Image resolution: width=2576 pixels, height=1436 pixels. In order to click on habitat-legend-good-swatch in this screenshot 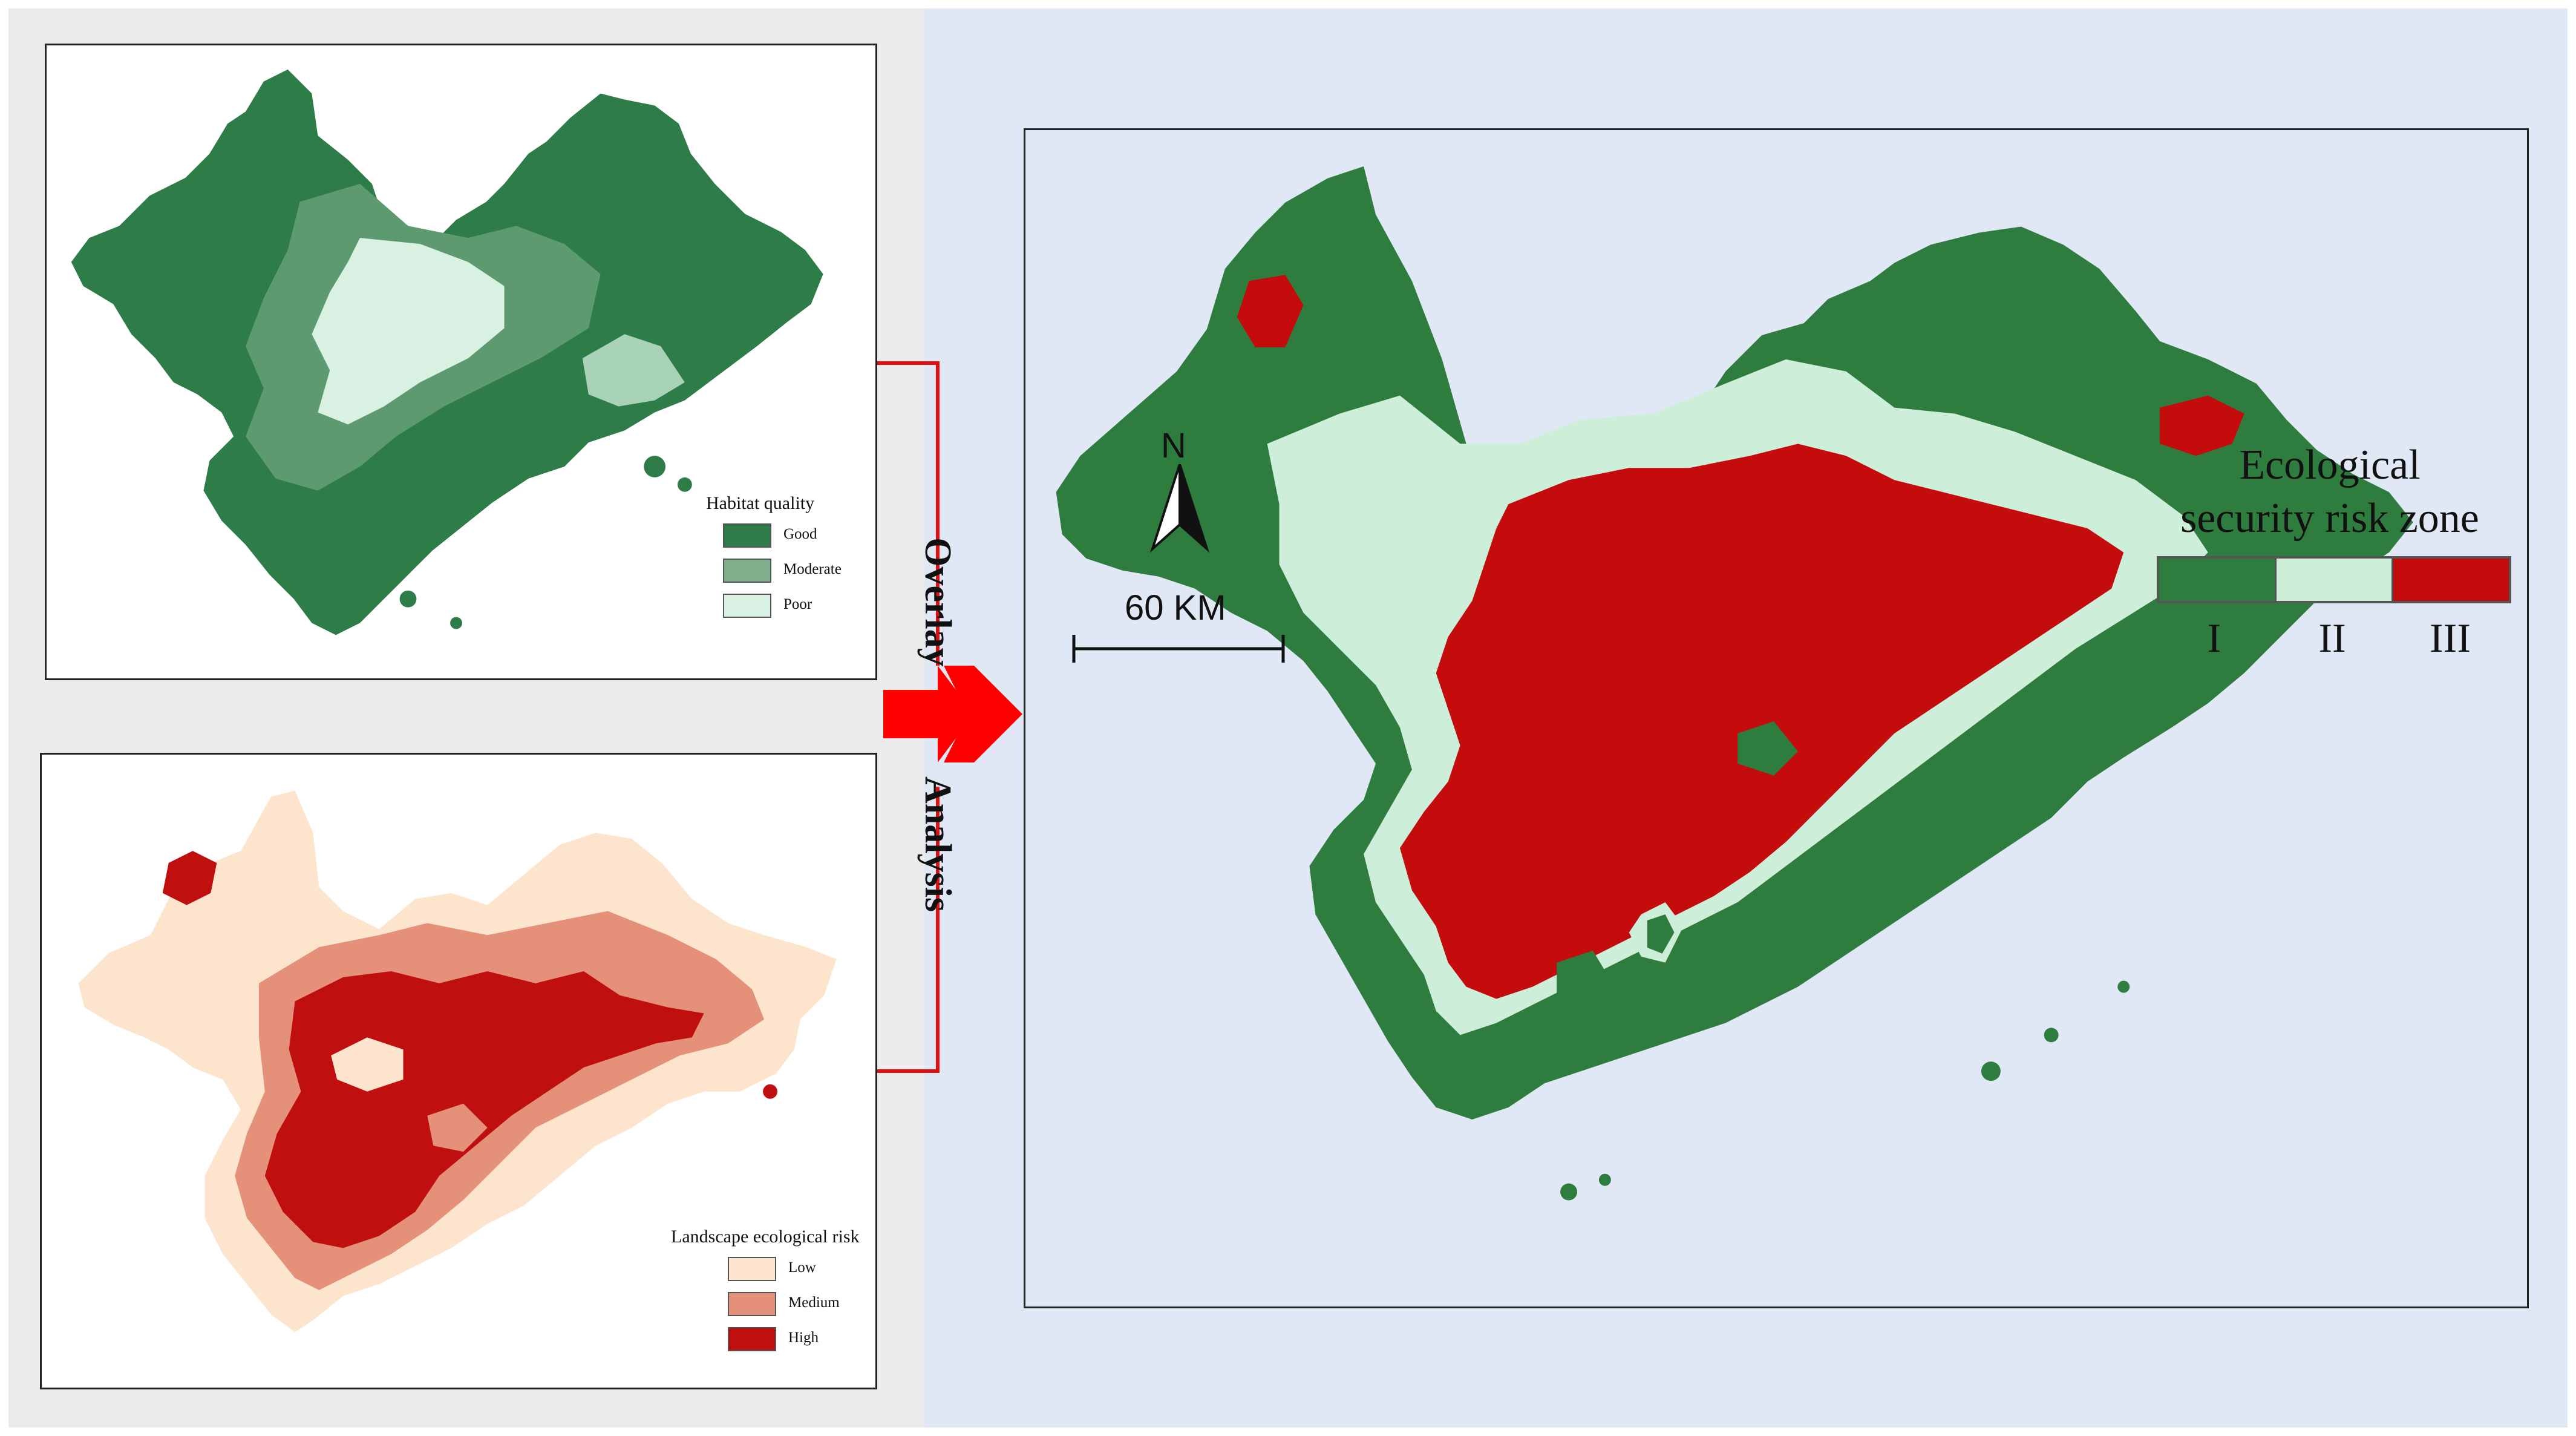, I will do `click(747, 535)`.